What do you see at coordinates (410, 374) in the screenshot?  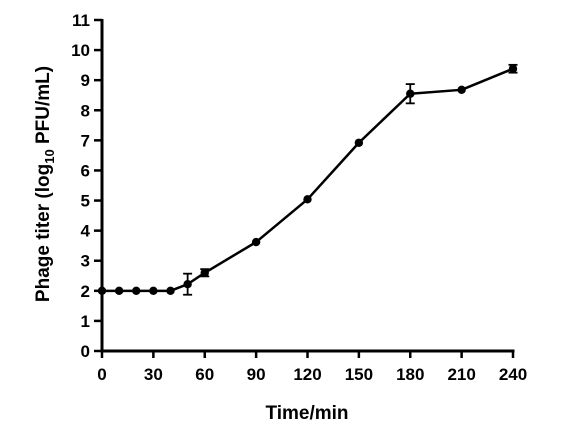 I see `x-tick-label: 180` at bounding box center [410, 374].